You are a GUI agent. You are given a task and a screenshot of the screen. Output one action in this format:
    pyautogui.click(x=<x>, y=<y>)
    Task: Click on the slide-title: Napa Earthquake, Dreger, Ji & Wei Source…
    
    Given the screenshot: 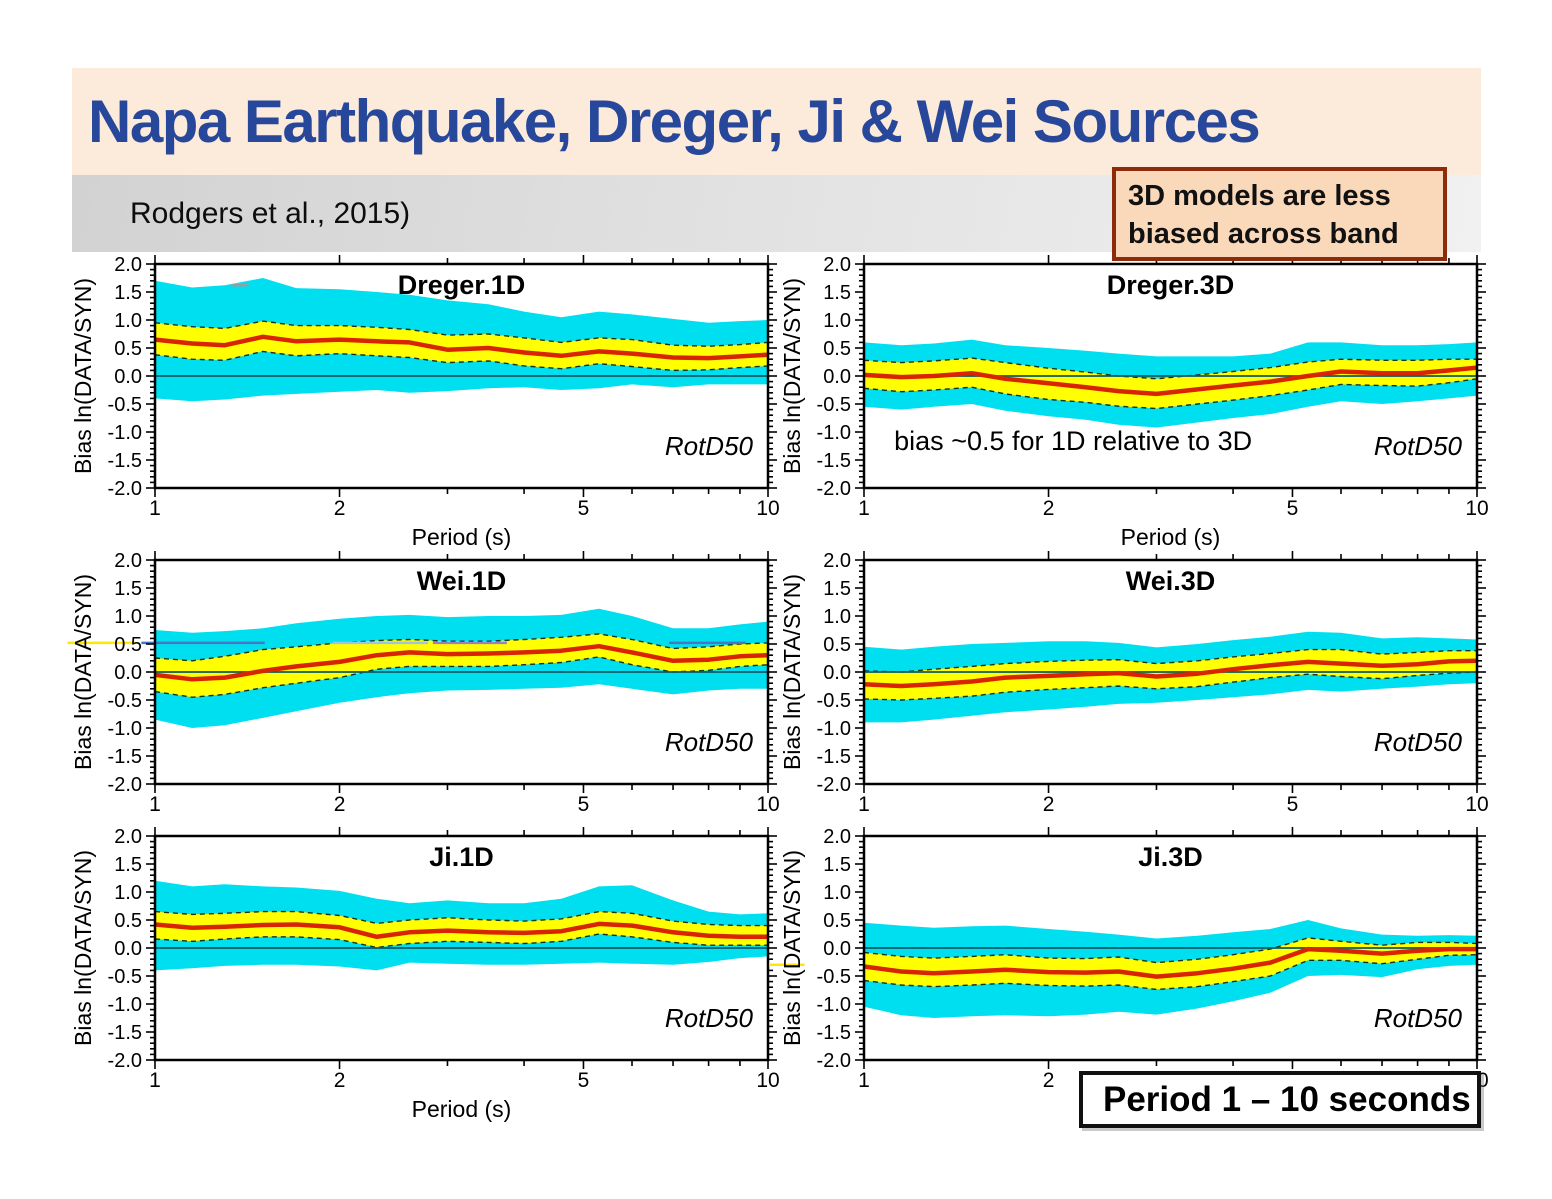 What is the action you would take?
    pyautogui.click(x=674, y=121)
    